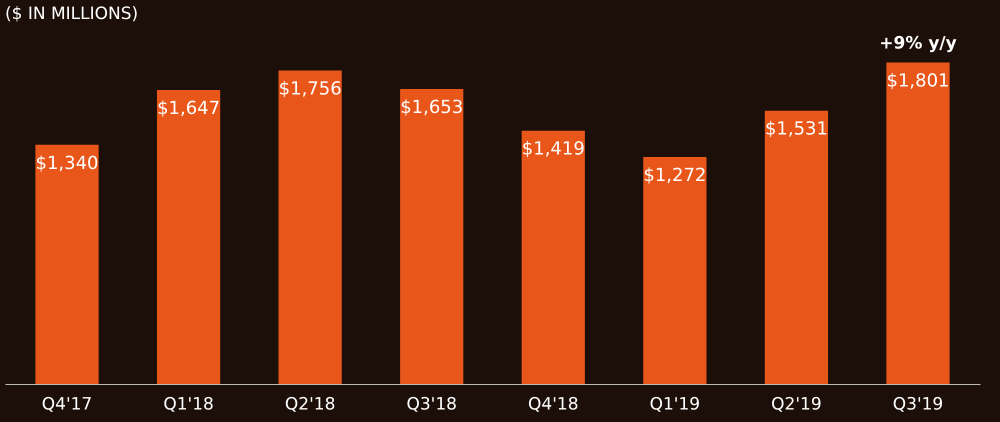  I want to click on data-label: $1,653, so click(432, 107).